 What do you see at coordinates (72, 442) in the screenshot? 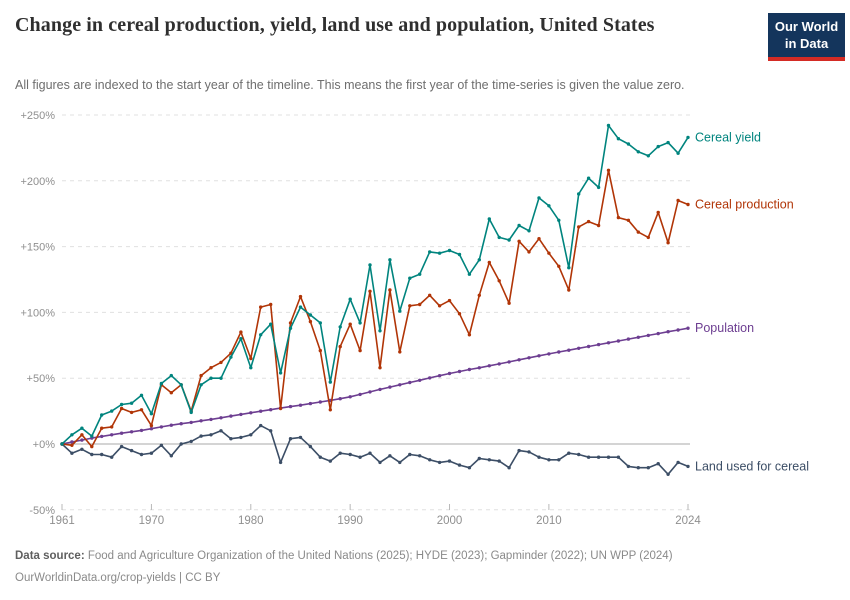
I see `series-point-population-1962` at bounding box center [72, 442].